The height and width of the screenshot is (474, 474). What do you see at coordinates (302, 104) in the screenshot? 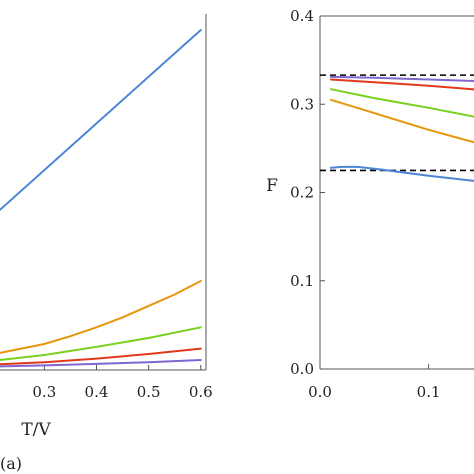
I see `panel-b-y-tick-label: 0.3` at bounding box center [302, 104].